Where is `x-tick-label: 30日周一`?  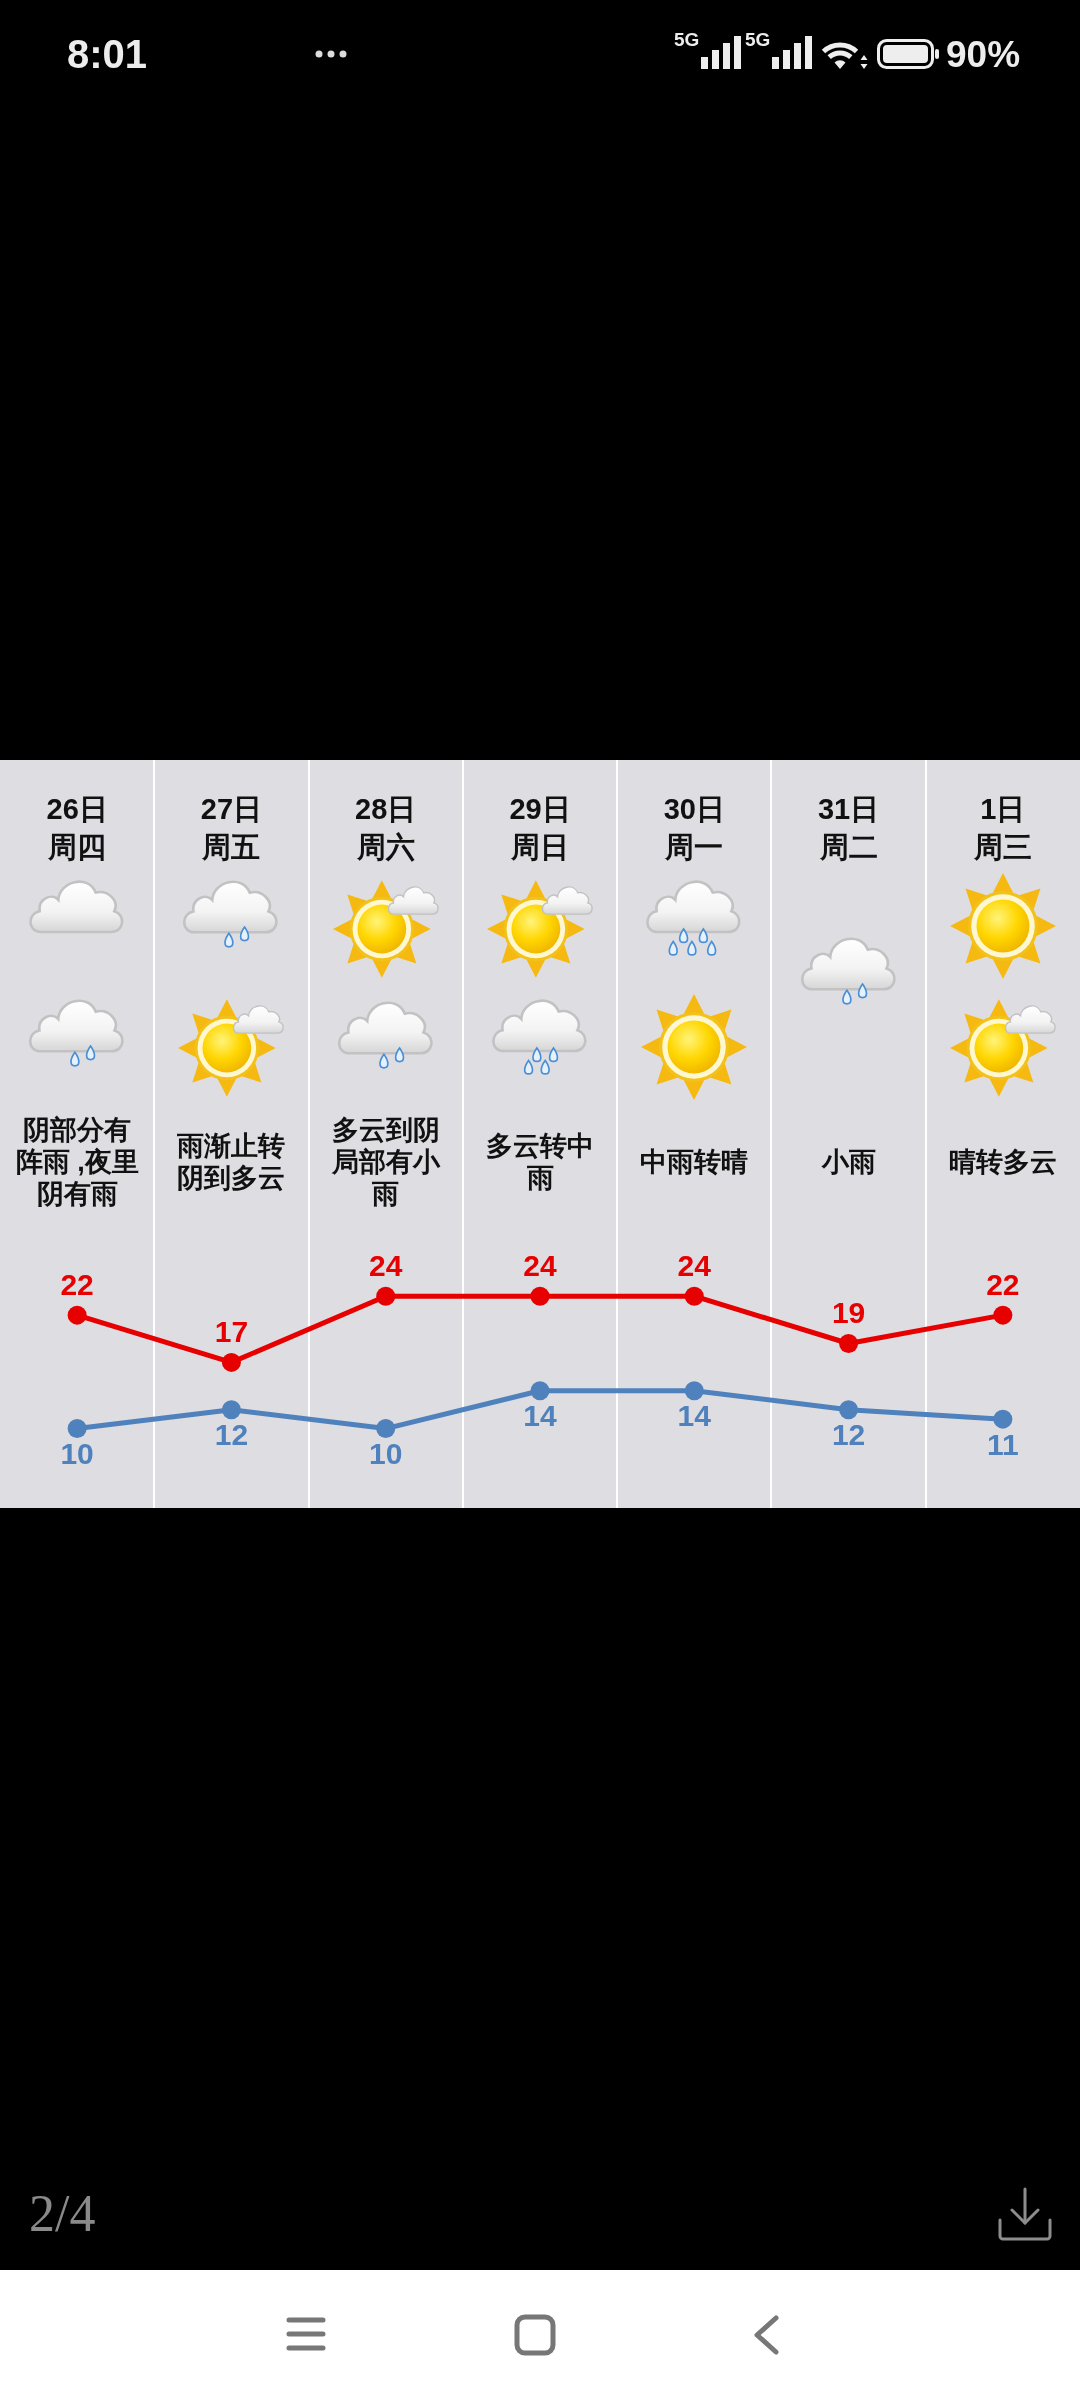 x-tick-label: 30日周一 is located at coordinates (694, 828).